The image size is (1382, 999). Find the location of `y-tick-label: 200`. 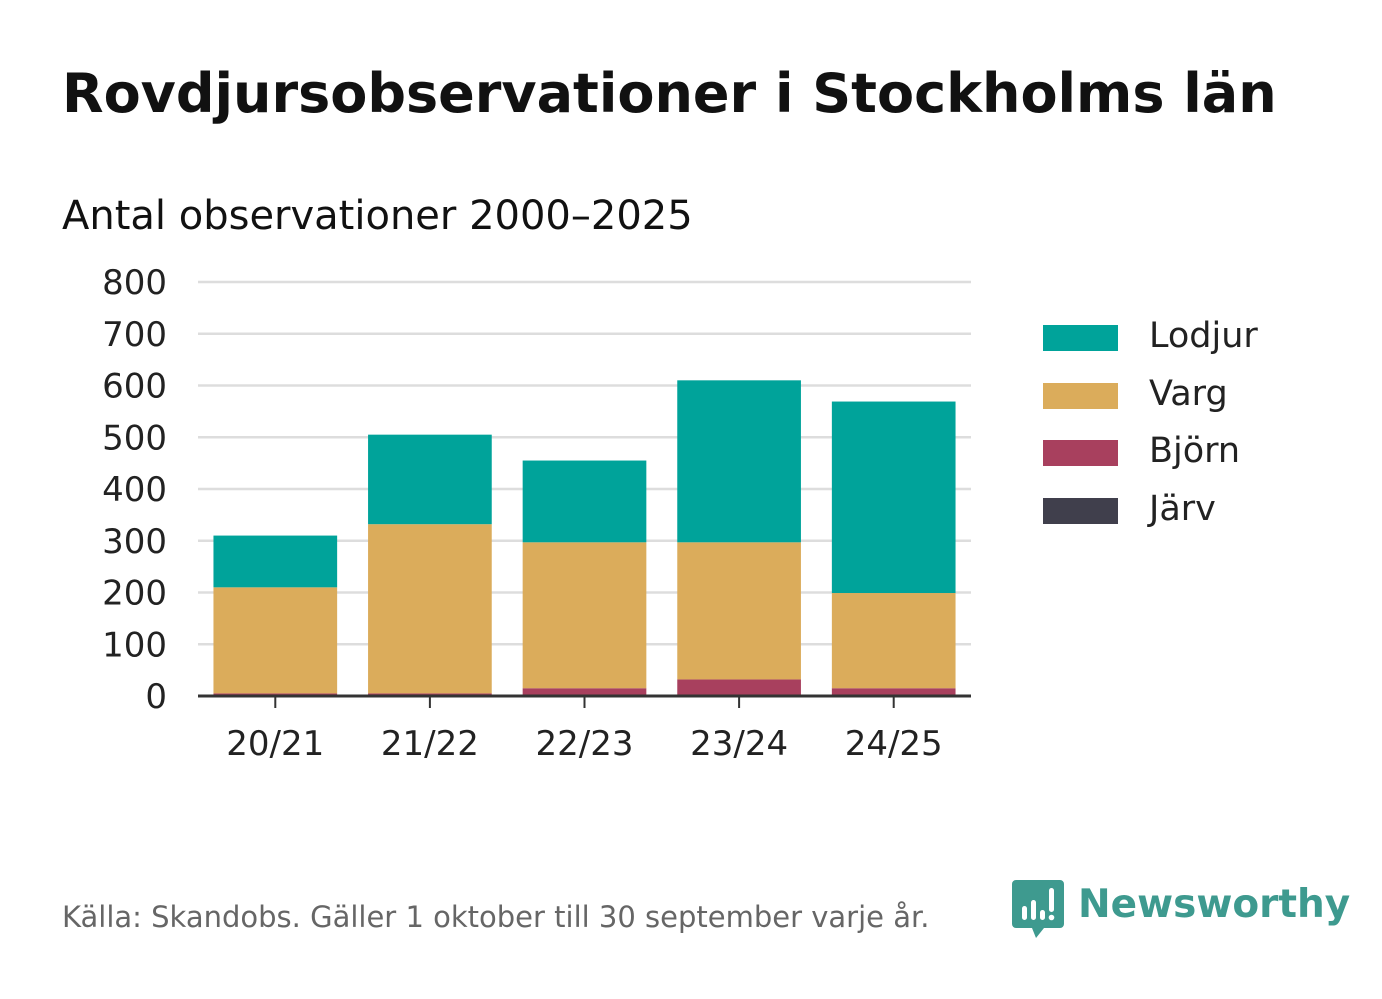

y-tick-label: 200 is located at coordinates (134, 594).